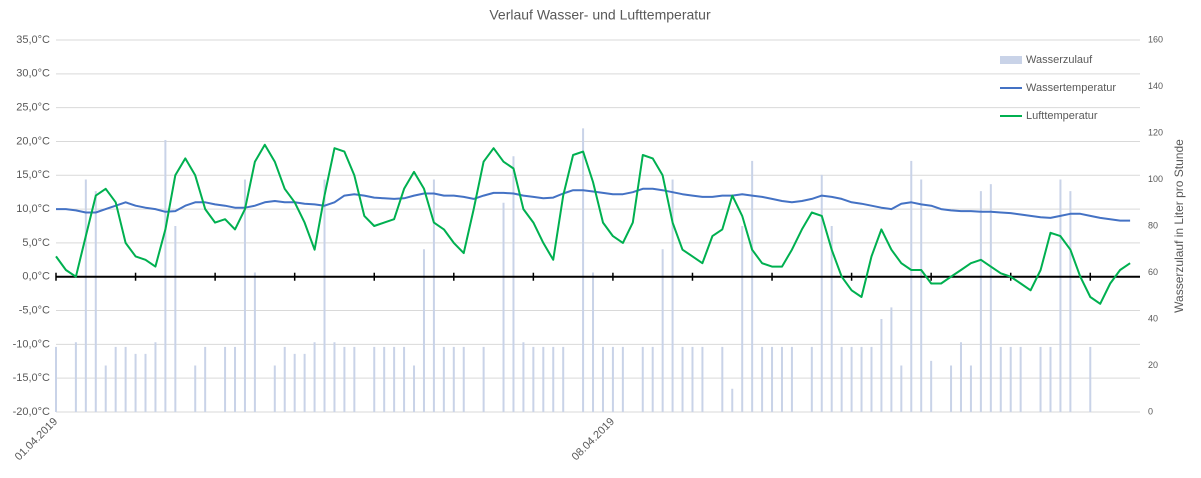  What do you see at coordinates (593, 439) in the screenshot?
I see `x-tick-label: 08.04.2019` at bounding box center [593, 439].